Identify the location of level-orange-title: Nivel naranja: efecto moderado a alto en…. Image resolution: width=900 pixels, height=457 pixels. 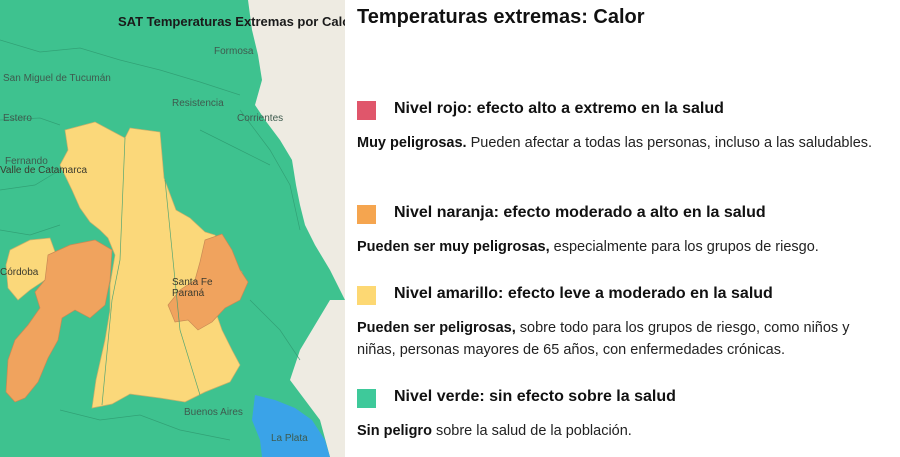
(580, 212).